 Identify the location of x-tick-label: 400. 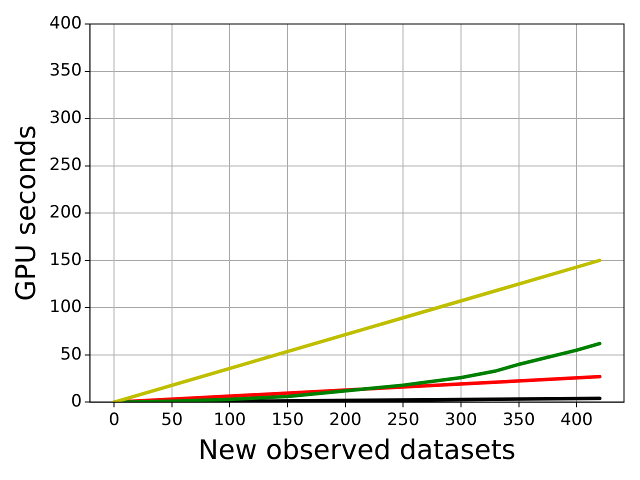
(576, 420).